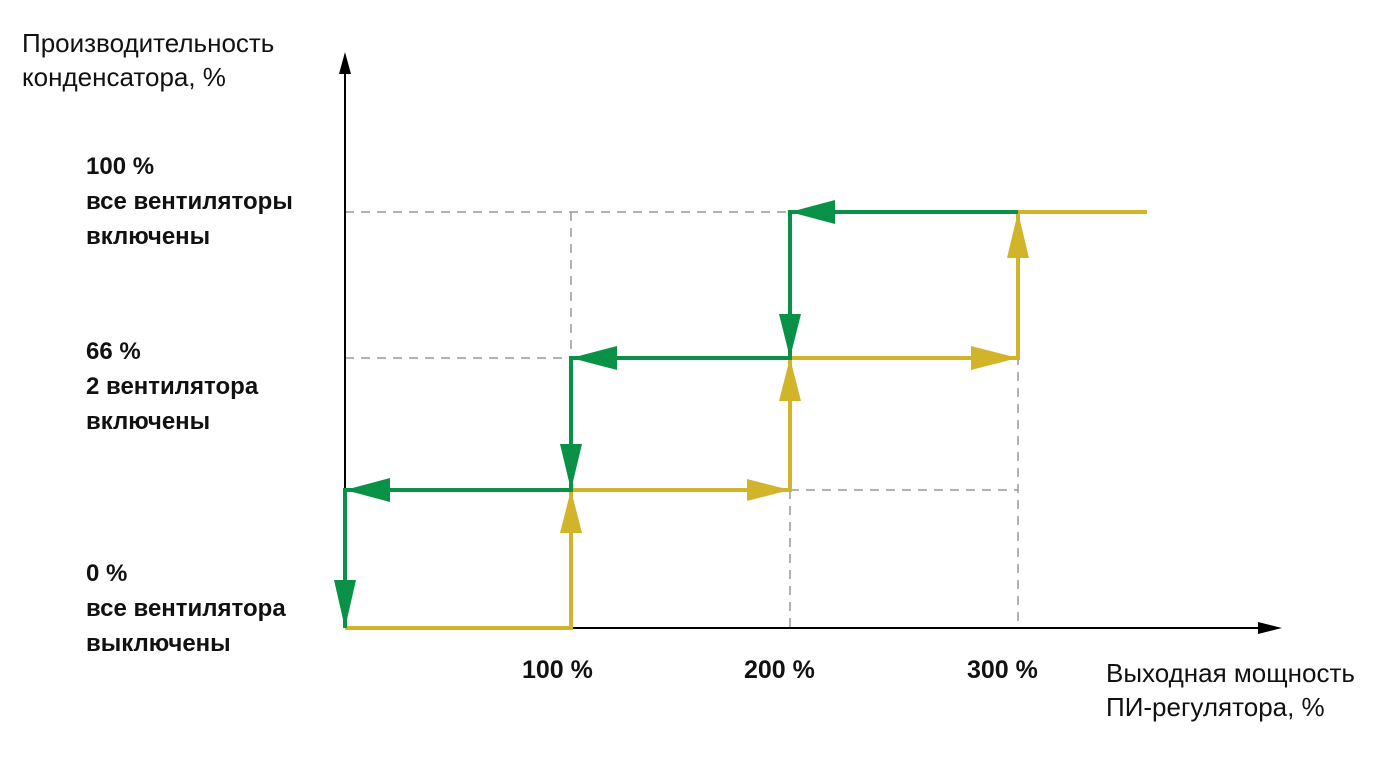 The width and height of the screenshot is (1400, 758). What do you see at coordinates (345, 63) in the screenshot?
I see `y-axis-arrow-icon` at bounding box center [345, 63].